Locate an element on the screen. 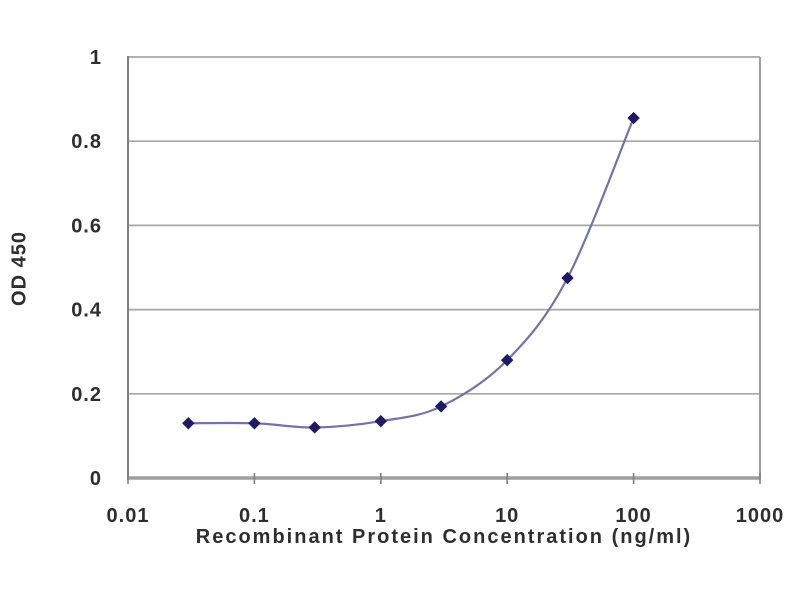 The width and height of the screenshot is (800, 600). x-tick-label: 1 is located at coordinates (381, 516).